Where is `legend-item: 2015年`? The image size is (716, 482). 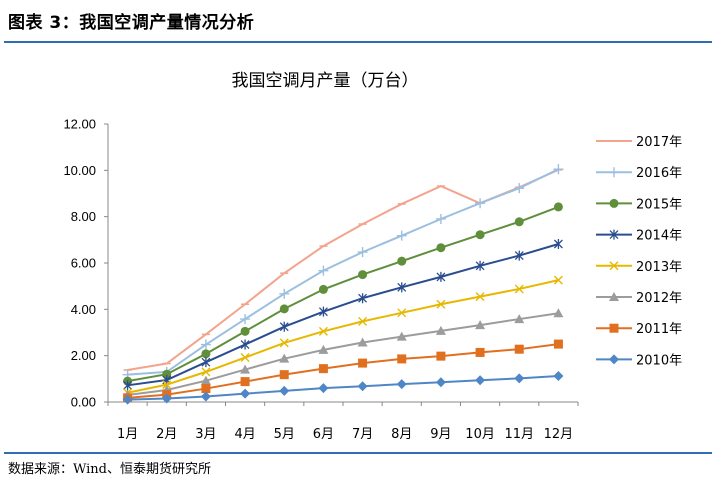
legend-item: 2015年 is located at coordinates (639, 204).